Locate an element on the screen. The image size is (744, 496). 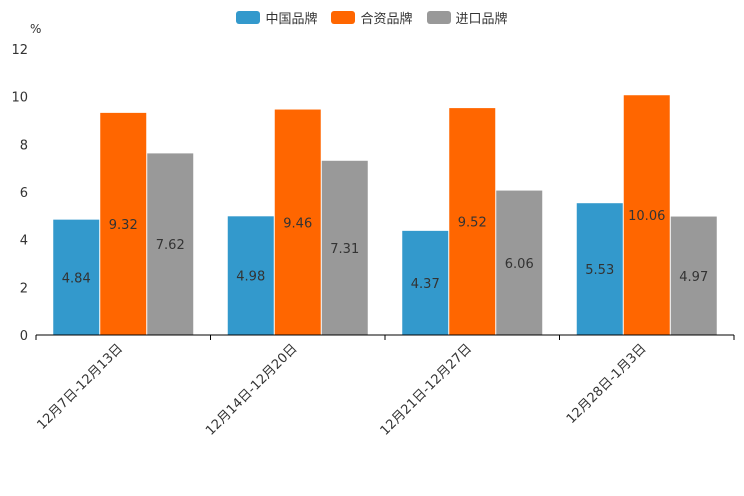
bar-data-label: 4.37 is located at coordinates (425, 284).